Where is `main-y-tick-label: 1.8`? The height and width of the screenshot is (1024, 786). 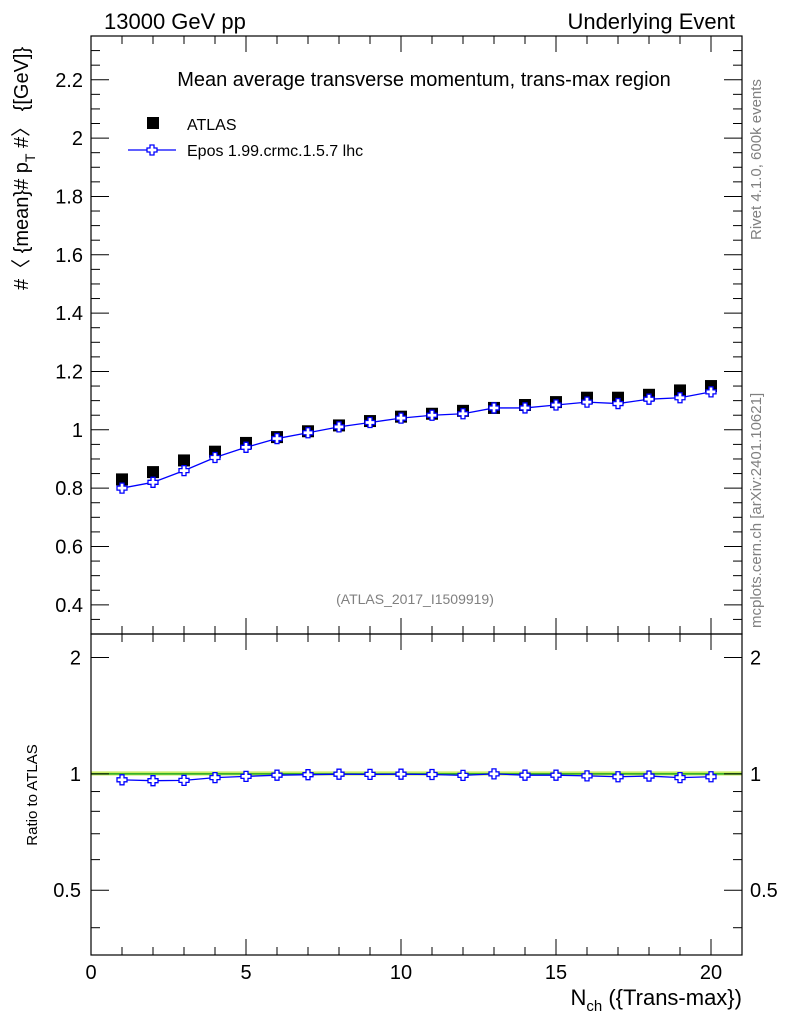 main-y-tick-label: 1.8 is located at coordinates (69, 197).